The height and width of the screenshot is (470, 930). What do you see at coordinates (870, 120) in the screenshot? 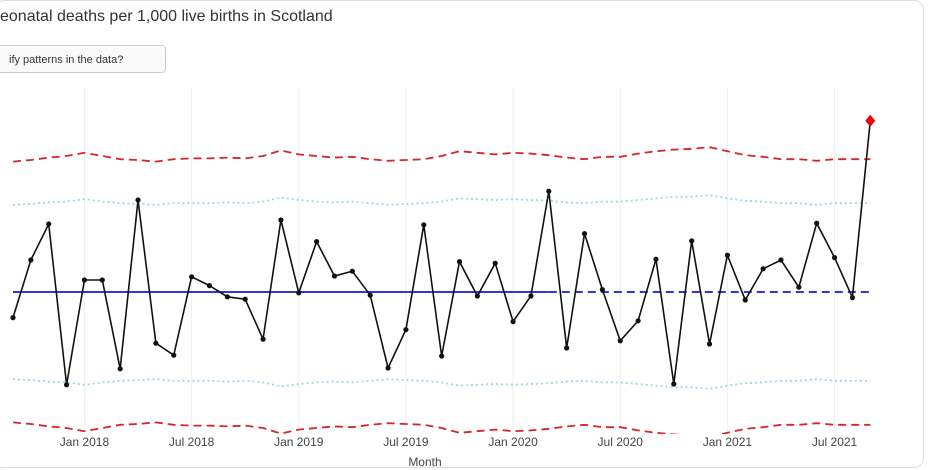
I see `special-point` at bounding box center [870, 120].